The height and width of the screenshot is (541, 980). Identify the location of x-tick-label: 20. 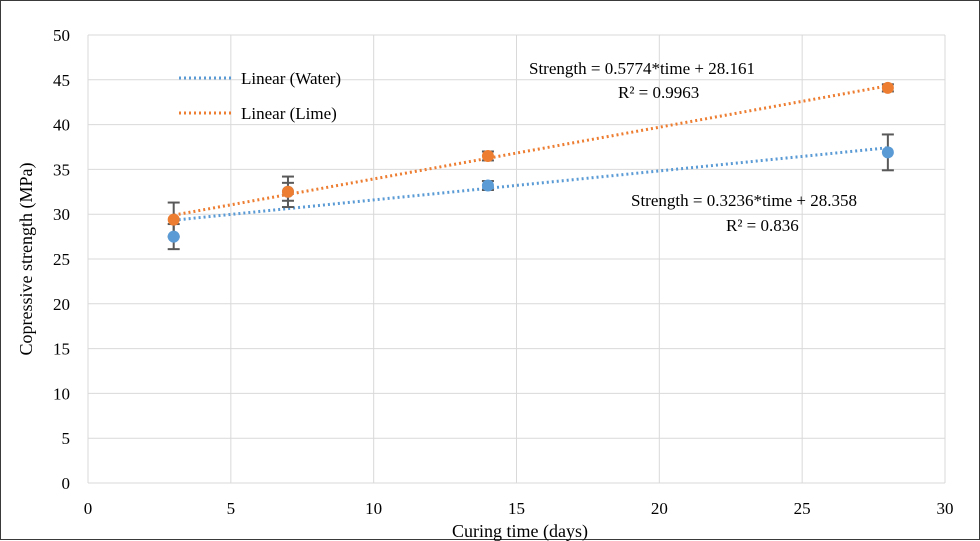
(659, 508).